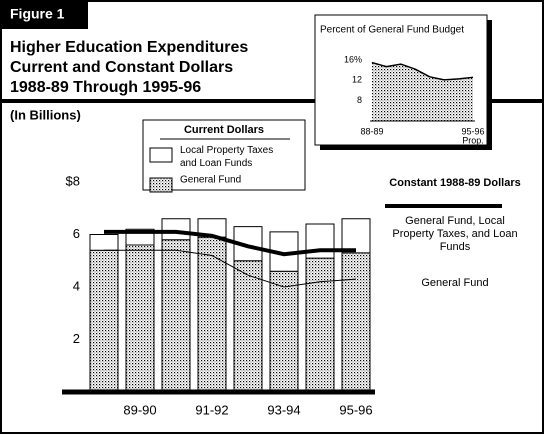  Describe the element at coordinates (283, 409) in the screenshot. I see `x-tick-label: 93-94` at that location.